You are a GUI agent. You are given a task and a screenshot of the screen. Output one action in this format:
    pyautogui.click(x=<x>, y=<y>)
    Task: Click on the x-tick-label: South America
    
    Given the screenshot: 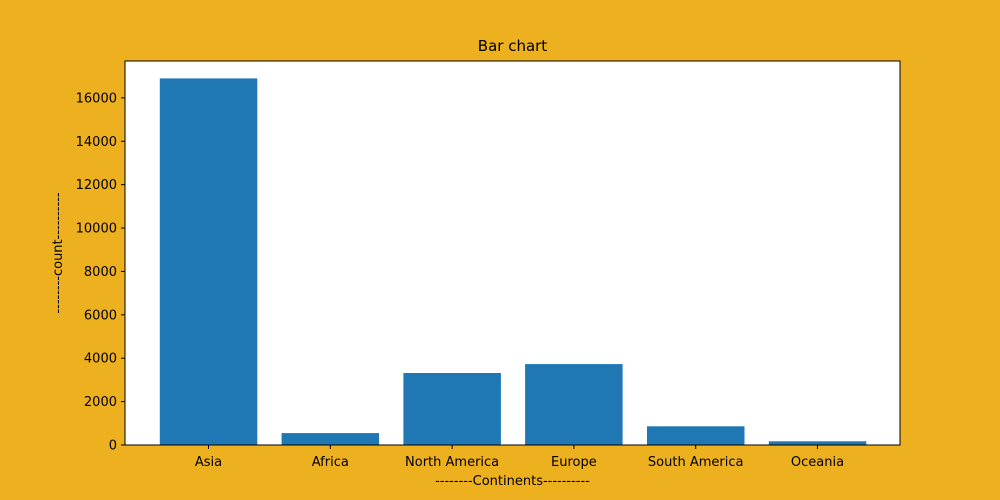 What is the action you would take?
    pyautogui.click(x=696, y=462)
    